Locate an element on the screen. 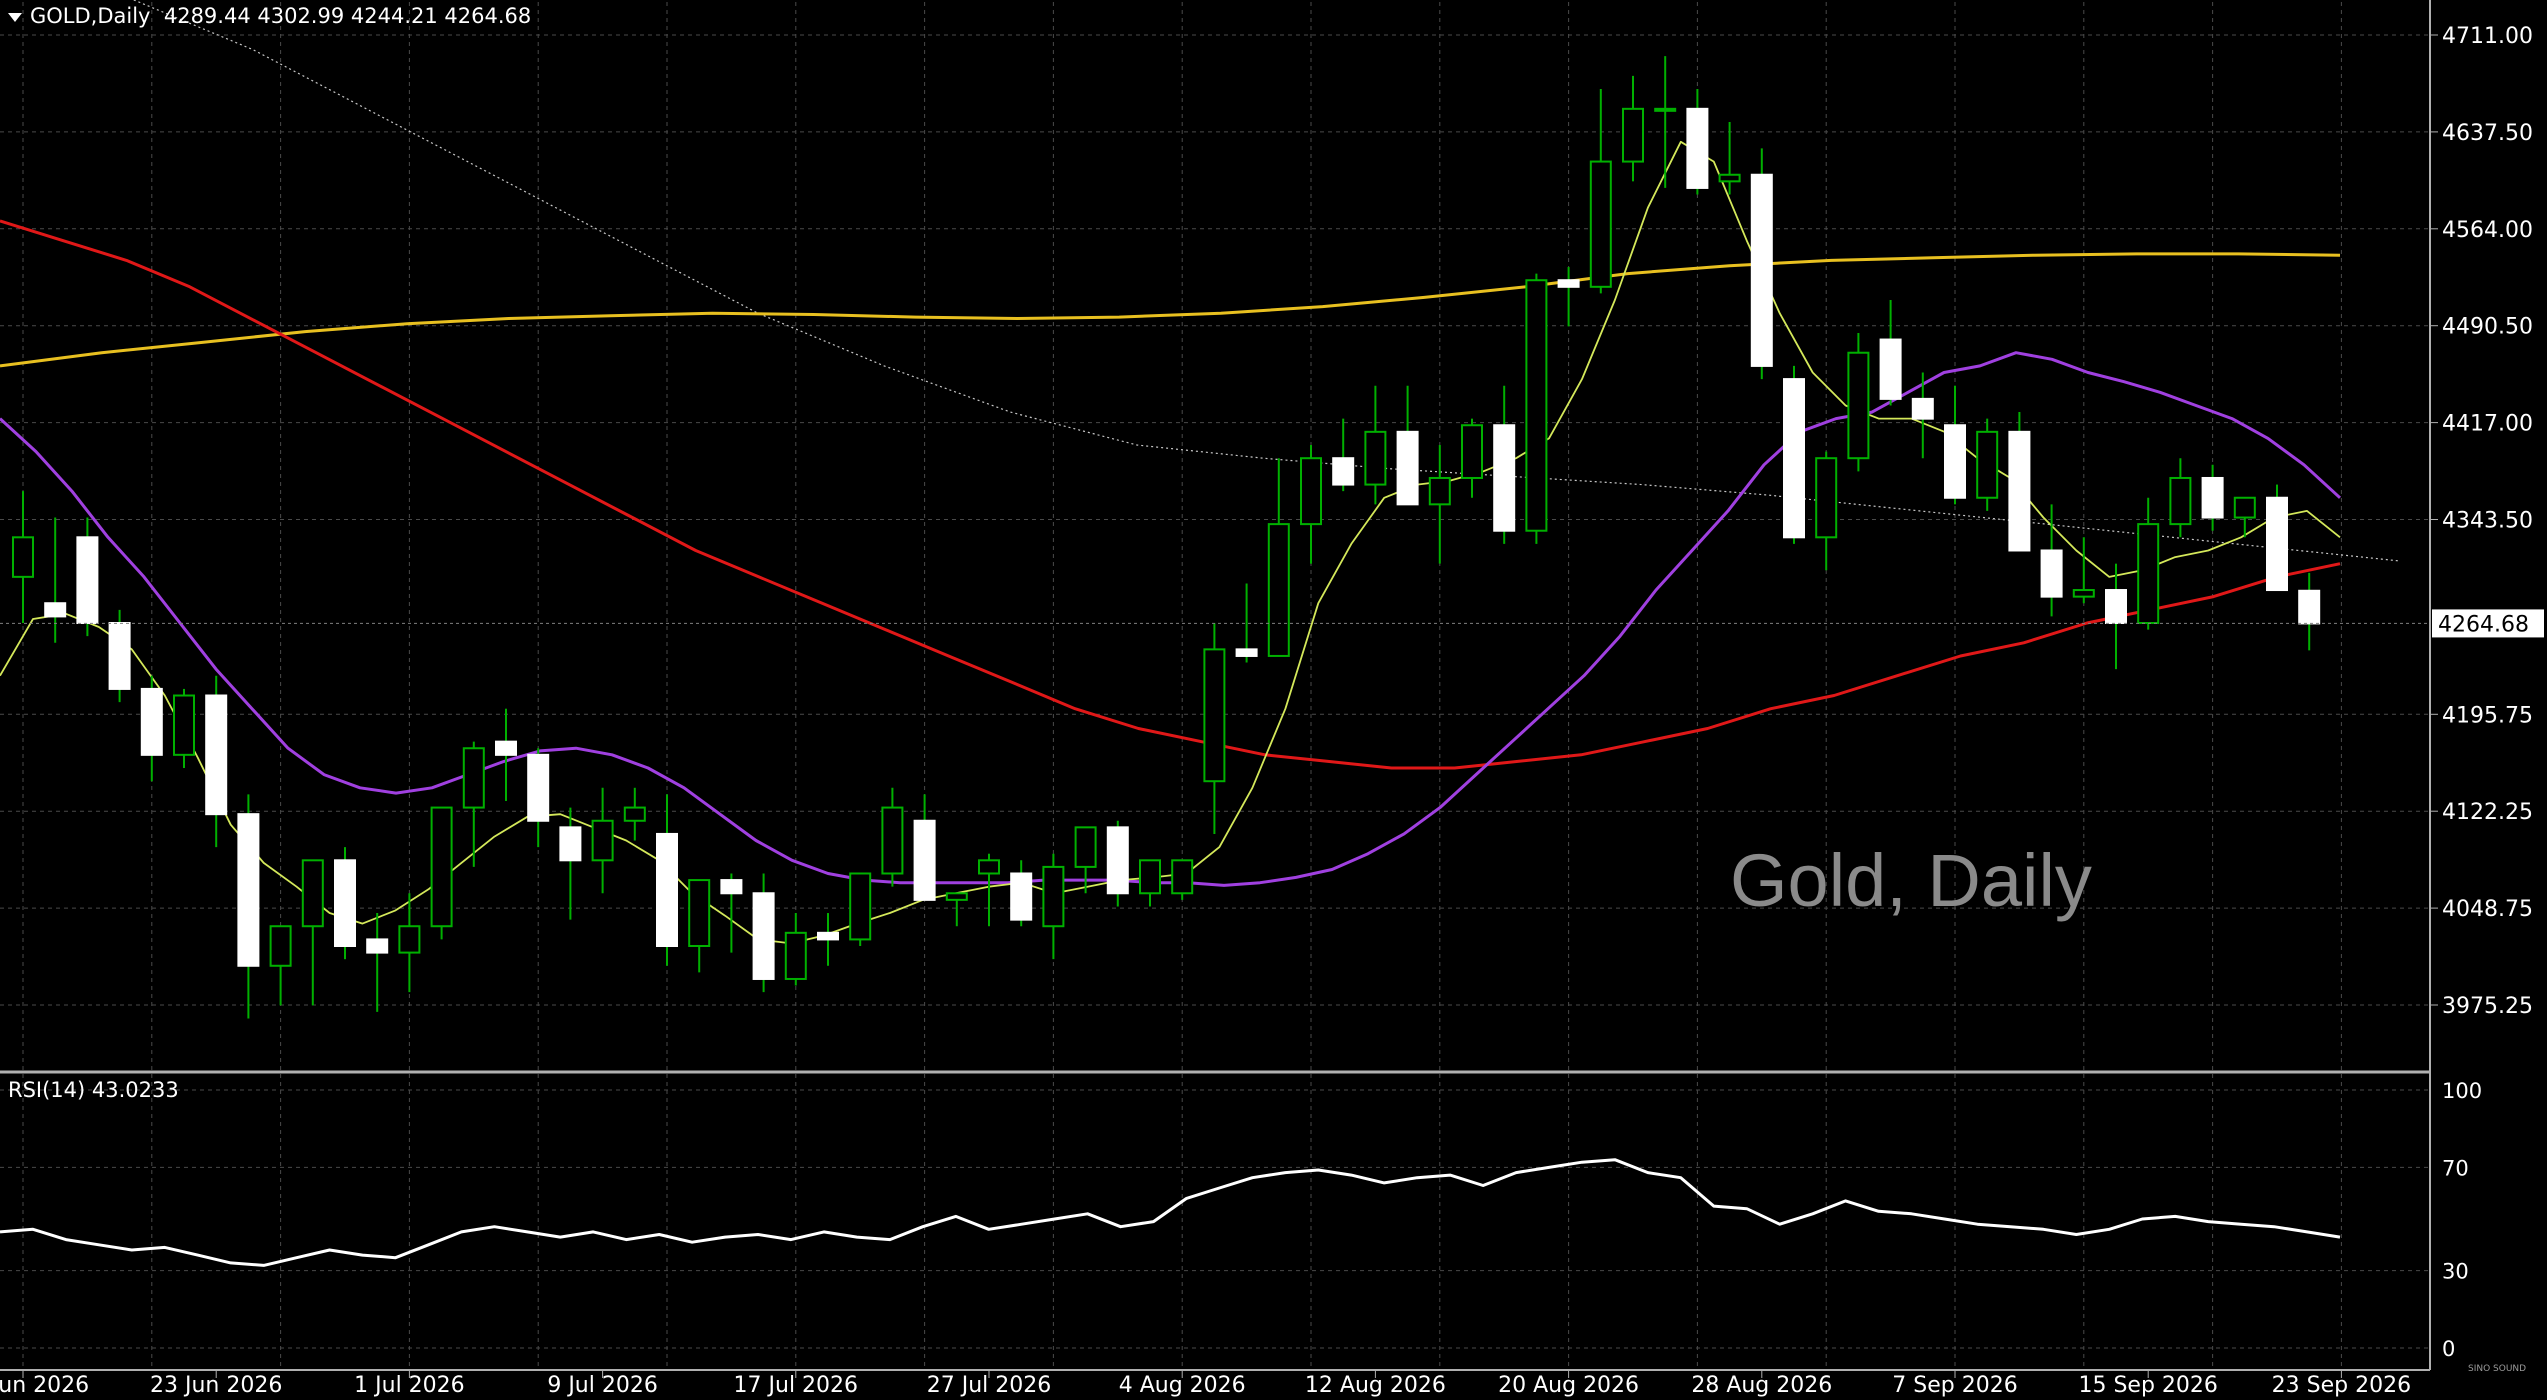  ma-long-line is located at coordinates (1170, 310).